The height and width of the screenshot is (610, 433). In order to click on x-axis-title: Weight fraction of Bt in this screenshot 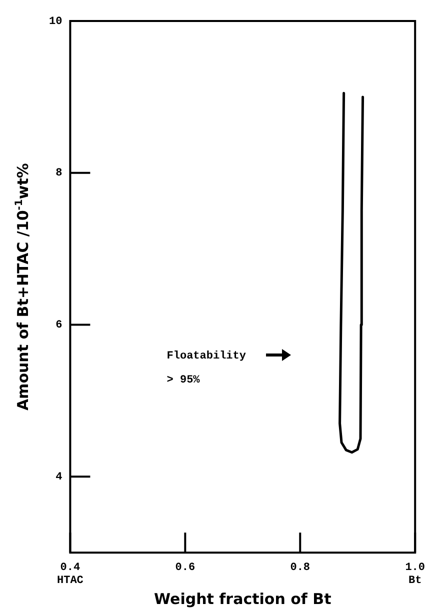, I will do `click(243, 599)`.